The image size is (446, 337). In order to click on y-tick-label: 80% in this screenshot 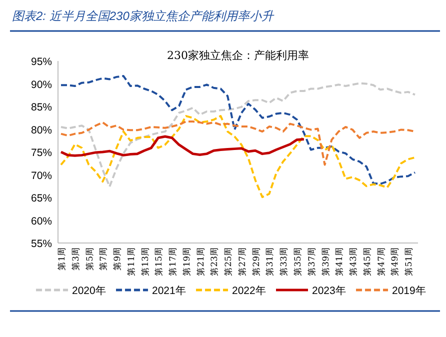, I will do `click(41, 130)`.